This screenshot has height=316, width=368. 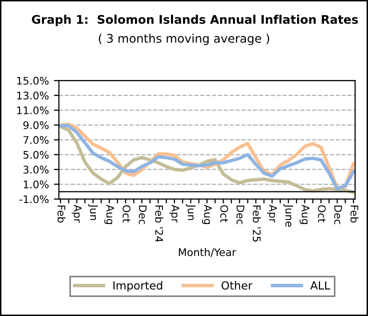 What do you see at coordinates (288, 215) in the screenshot?
I see `x-tick-label: June` at bounding box center [288, 215].